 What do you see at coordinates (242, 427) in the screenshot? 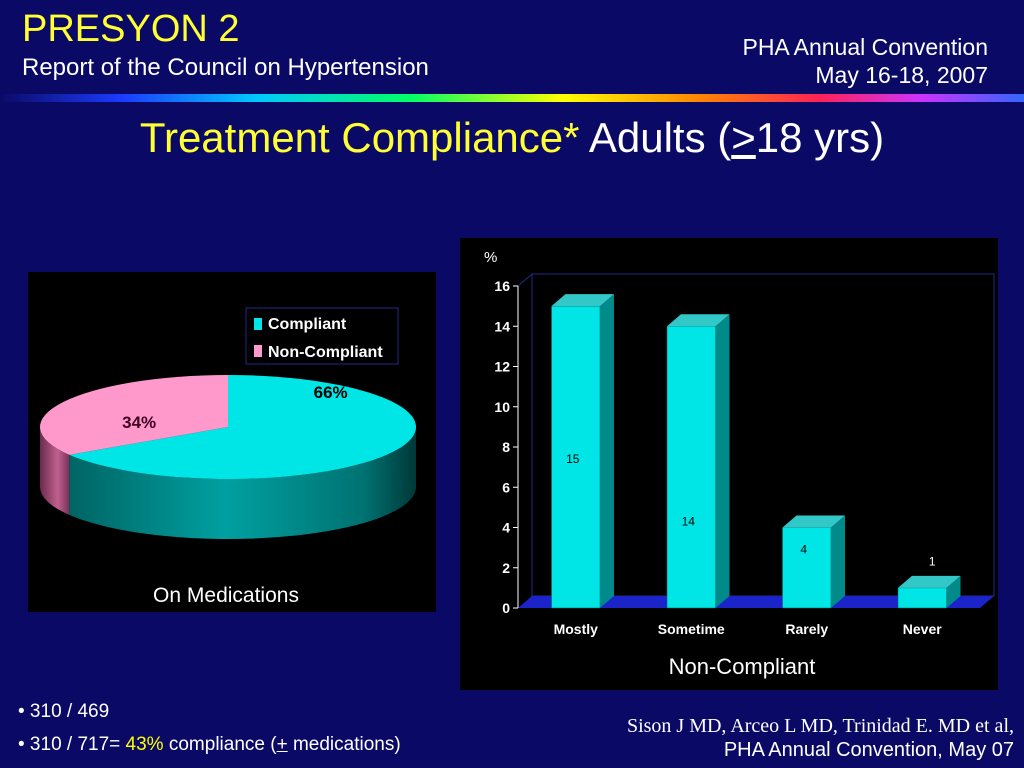
I see `pie-slice-compliant` at bounding box center [242, 427].